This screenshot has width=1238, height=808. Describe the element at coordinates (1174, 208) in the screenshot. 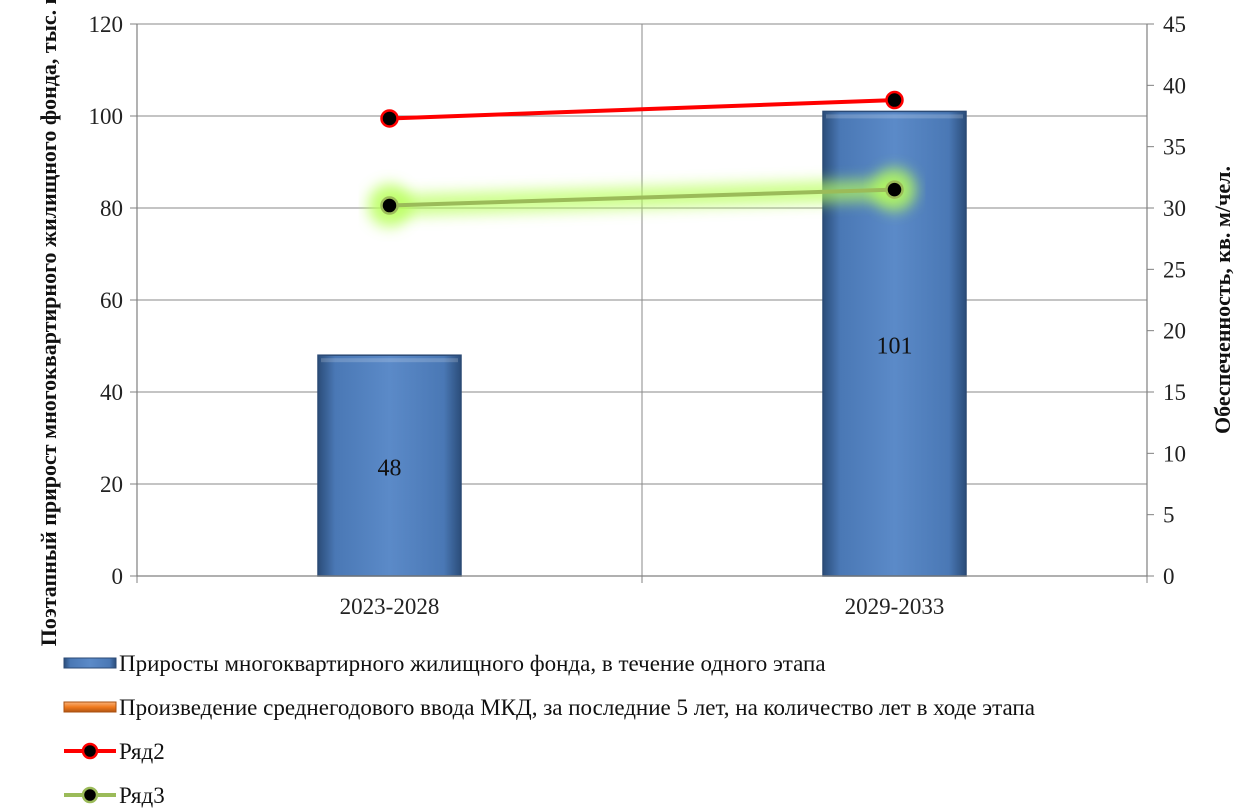

I see `y-right-tick-label: 30` at that location.